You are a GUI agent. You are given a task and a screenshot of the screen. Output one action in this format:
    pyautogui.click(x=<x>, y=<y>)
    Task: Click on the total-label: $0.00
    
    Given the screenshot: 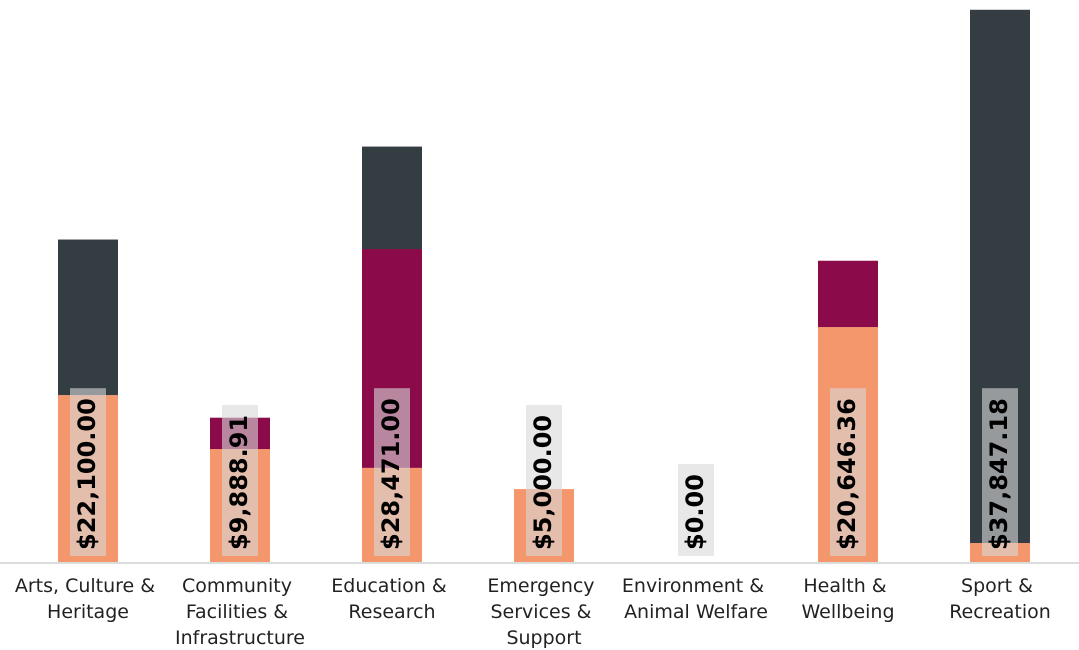 What is the action you would take?
    pyautogui.click(x=695, y=512)
    